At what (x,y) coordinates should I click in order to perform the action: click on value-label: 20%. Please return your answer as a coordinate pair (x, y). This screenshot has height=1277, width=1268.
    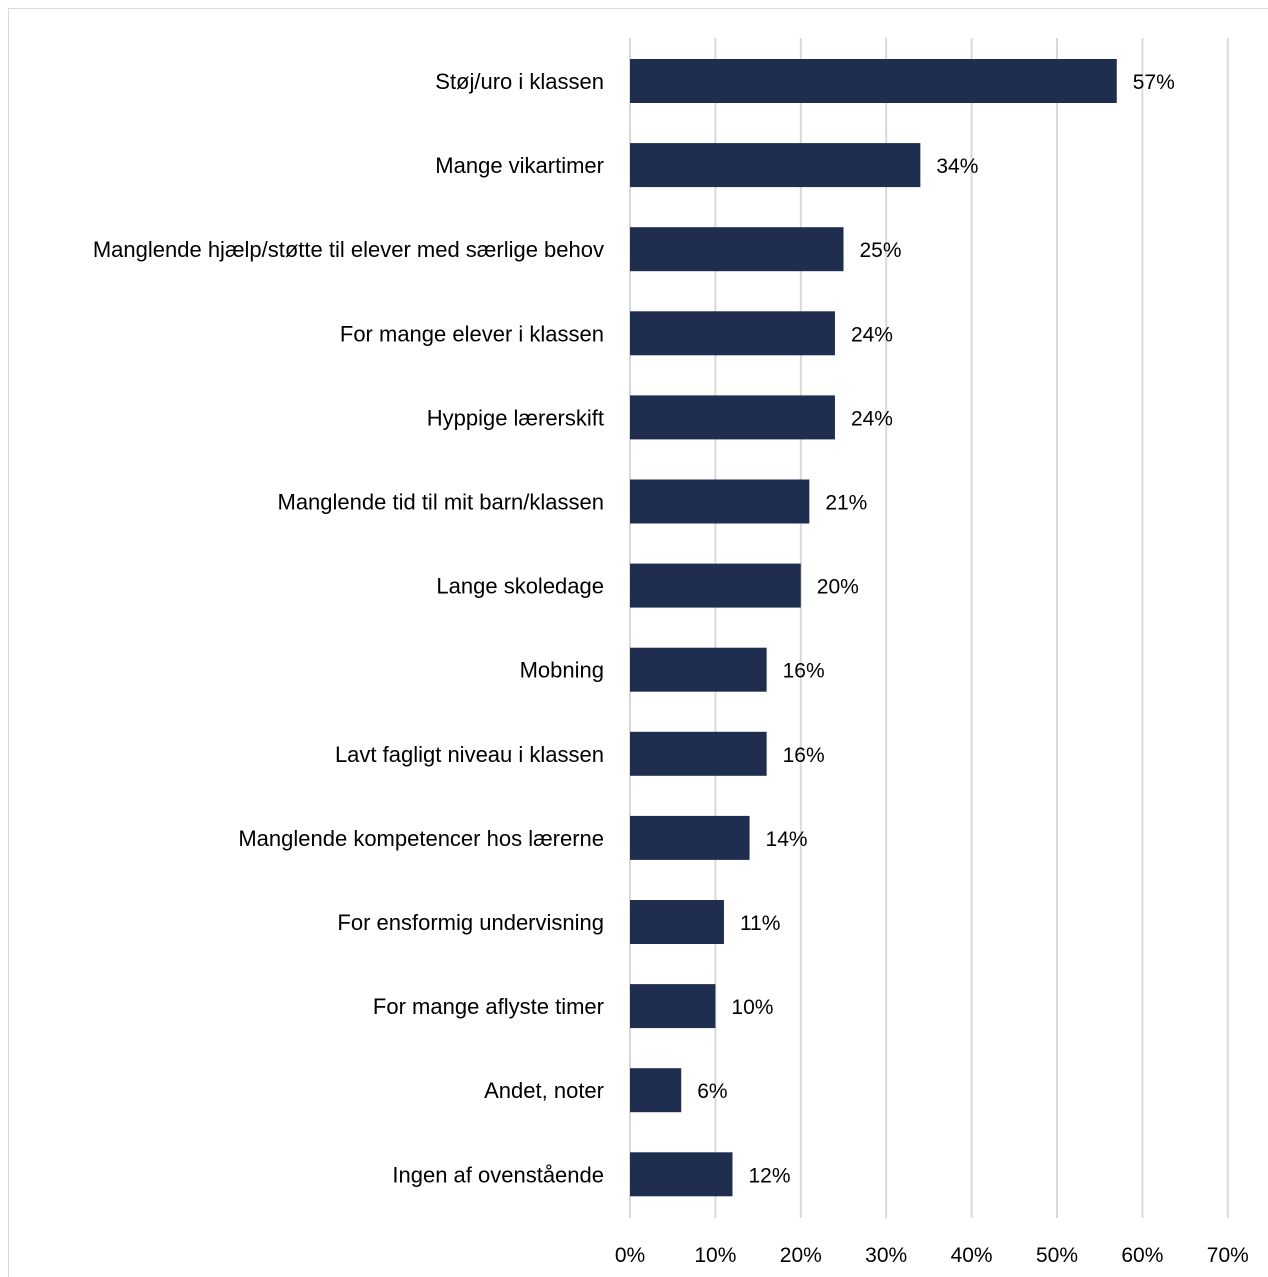
    Looking at the image, I should click on (838, 587).